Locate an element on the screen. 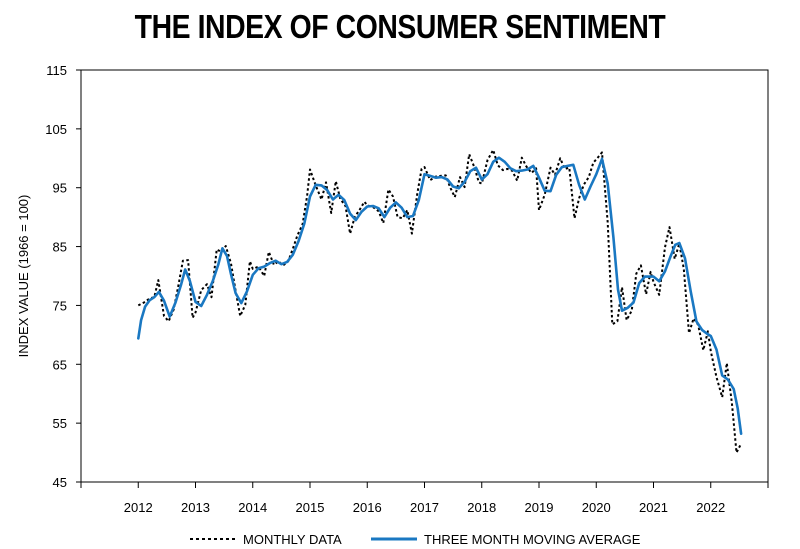 This screenshot has height=549, width=800. x-tick-label: 2020 is located at coordinates (596, 507).